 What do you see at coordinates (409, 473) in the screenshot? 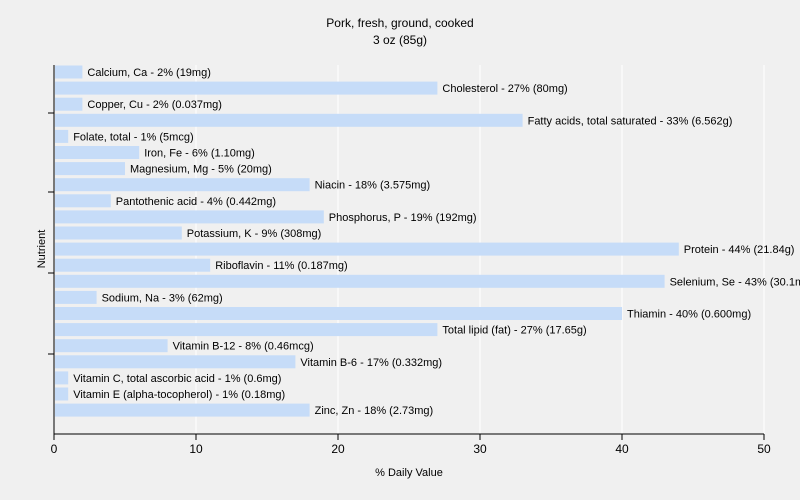
I see `x-axis-title: % Daily Value` at bounding box center [409, 473].